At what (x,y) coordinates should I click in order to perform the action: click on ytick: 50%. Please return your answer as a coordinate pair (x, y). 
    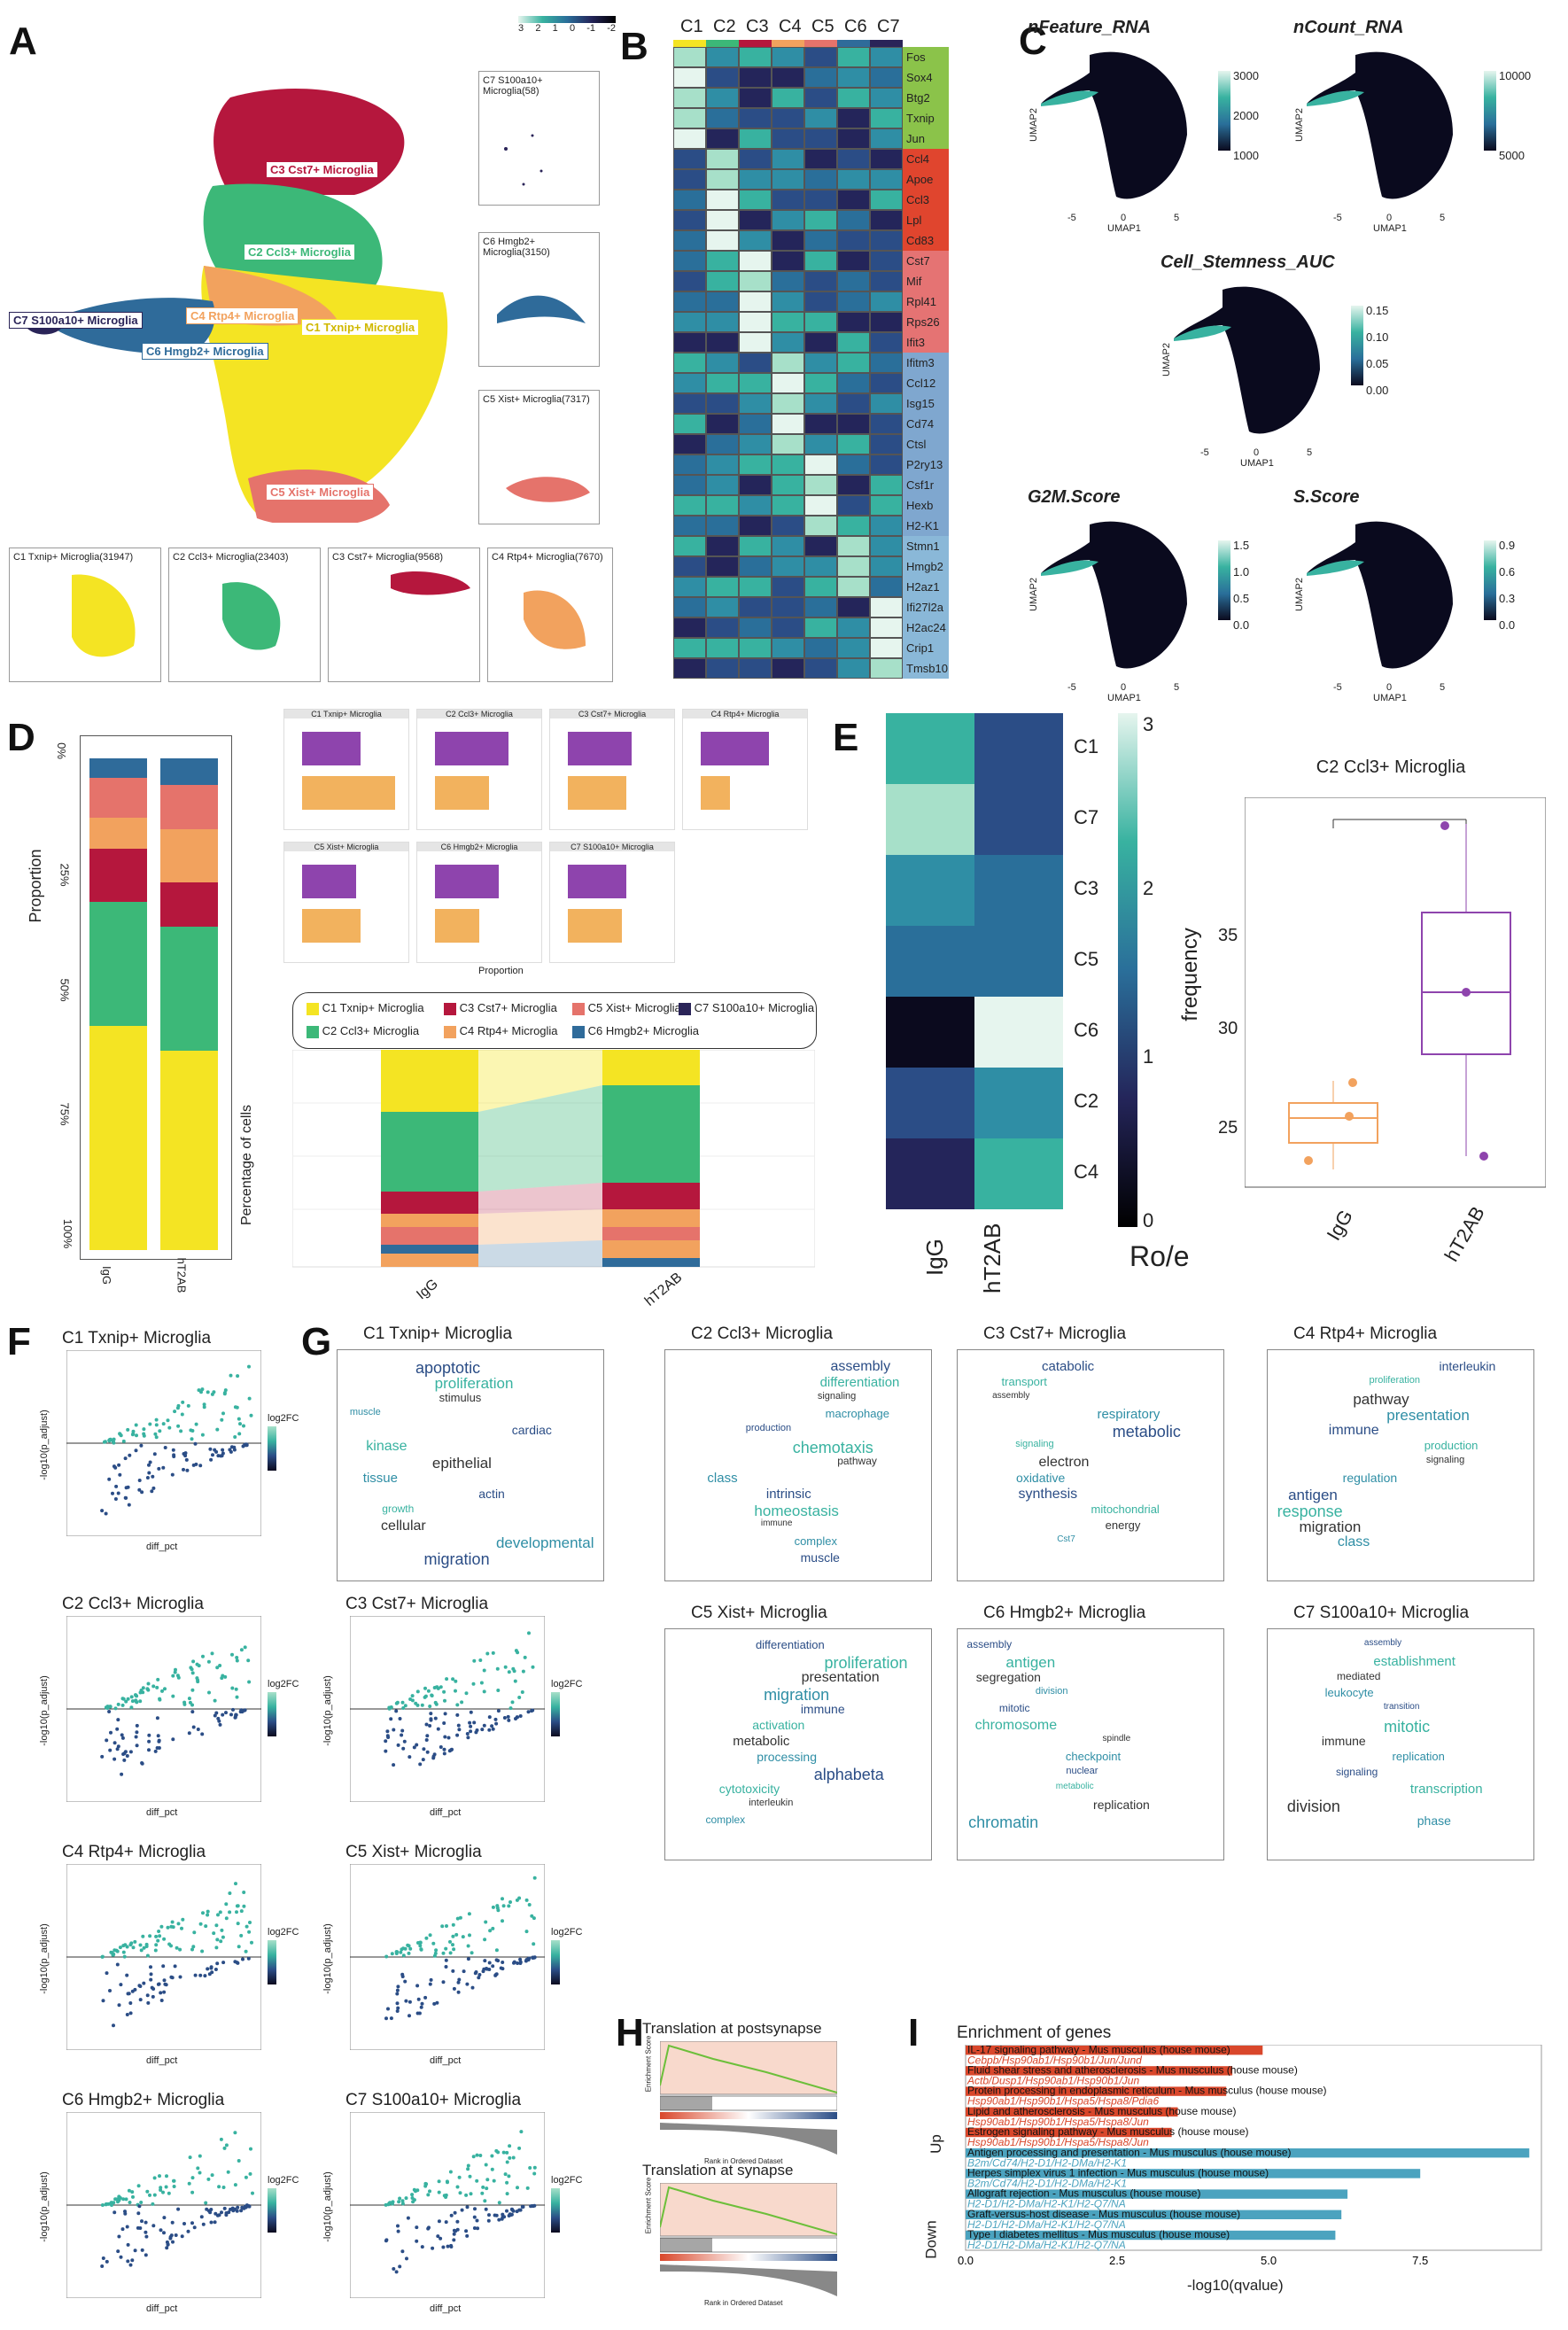
    Looking at the image, I should click on (65, 990).